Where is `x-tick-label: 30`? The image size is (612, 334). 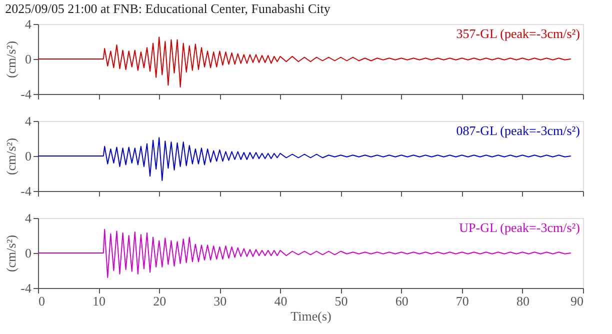 x-tick-label: 30 is located at coordinates (220, 301).